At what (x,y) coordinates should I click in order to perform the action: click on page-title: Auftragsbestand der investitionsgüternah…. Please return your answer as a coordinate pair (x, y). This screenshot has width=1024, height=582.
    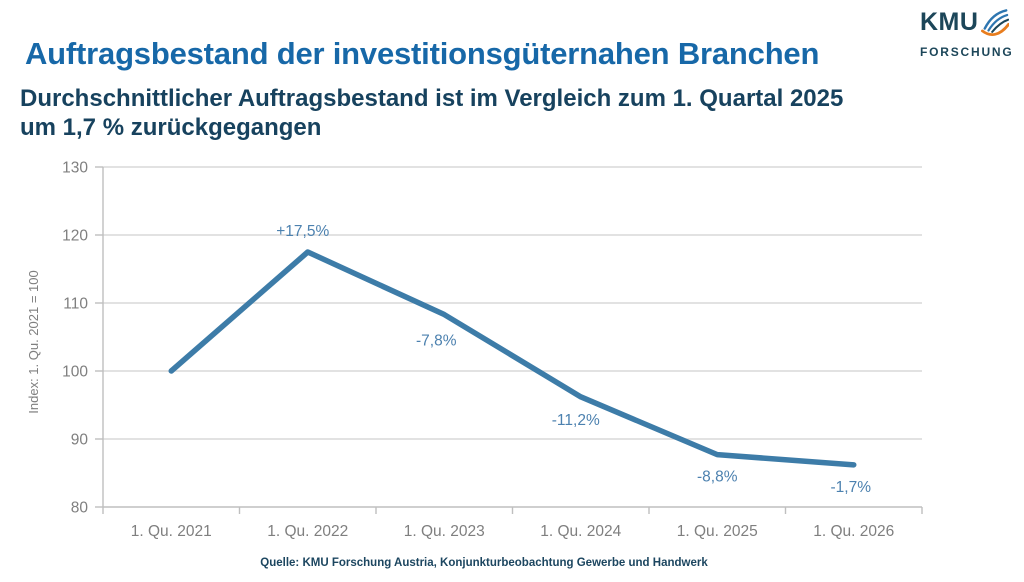
    Looking at the image, I should click on (422, 53).